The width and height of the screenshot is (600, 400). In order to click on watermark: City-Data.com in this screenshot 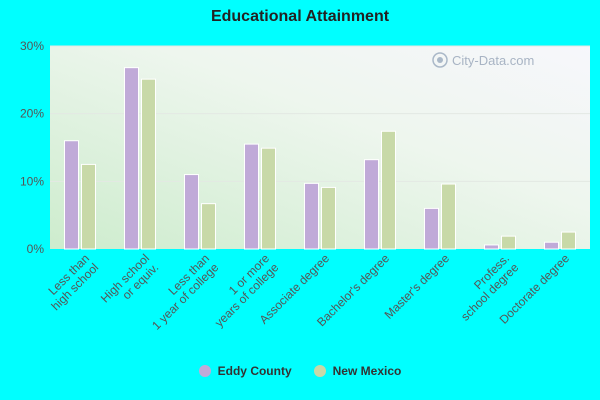, I will do `click(483, 60)`.